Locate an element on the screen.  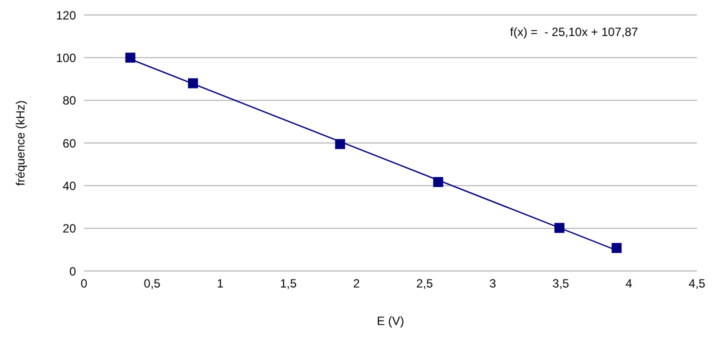
x-tick-label: 2 is located at coordinates (356, 283).